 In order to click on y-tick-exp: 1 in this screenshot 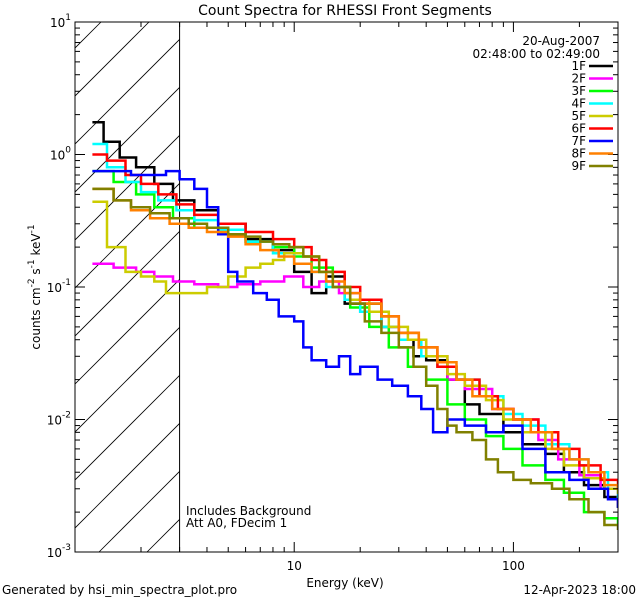, I will do `click(68, 18)`.